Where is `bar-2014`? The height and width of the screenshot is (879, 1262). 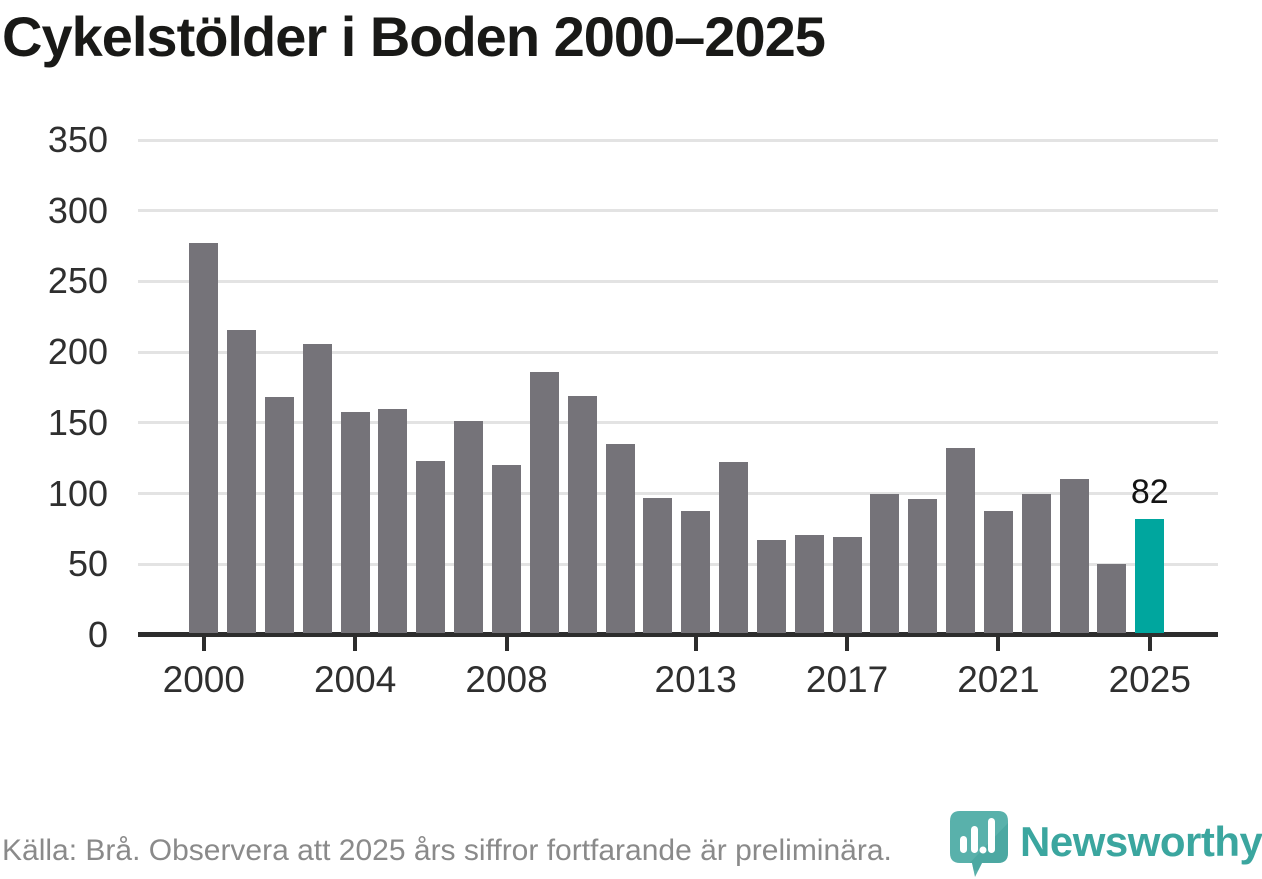 bar-2014 is located at coordinates (734, 547).